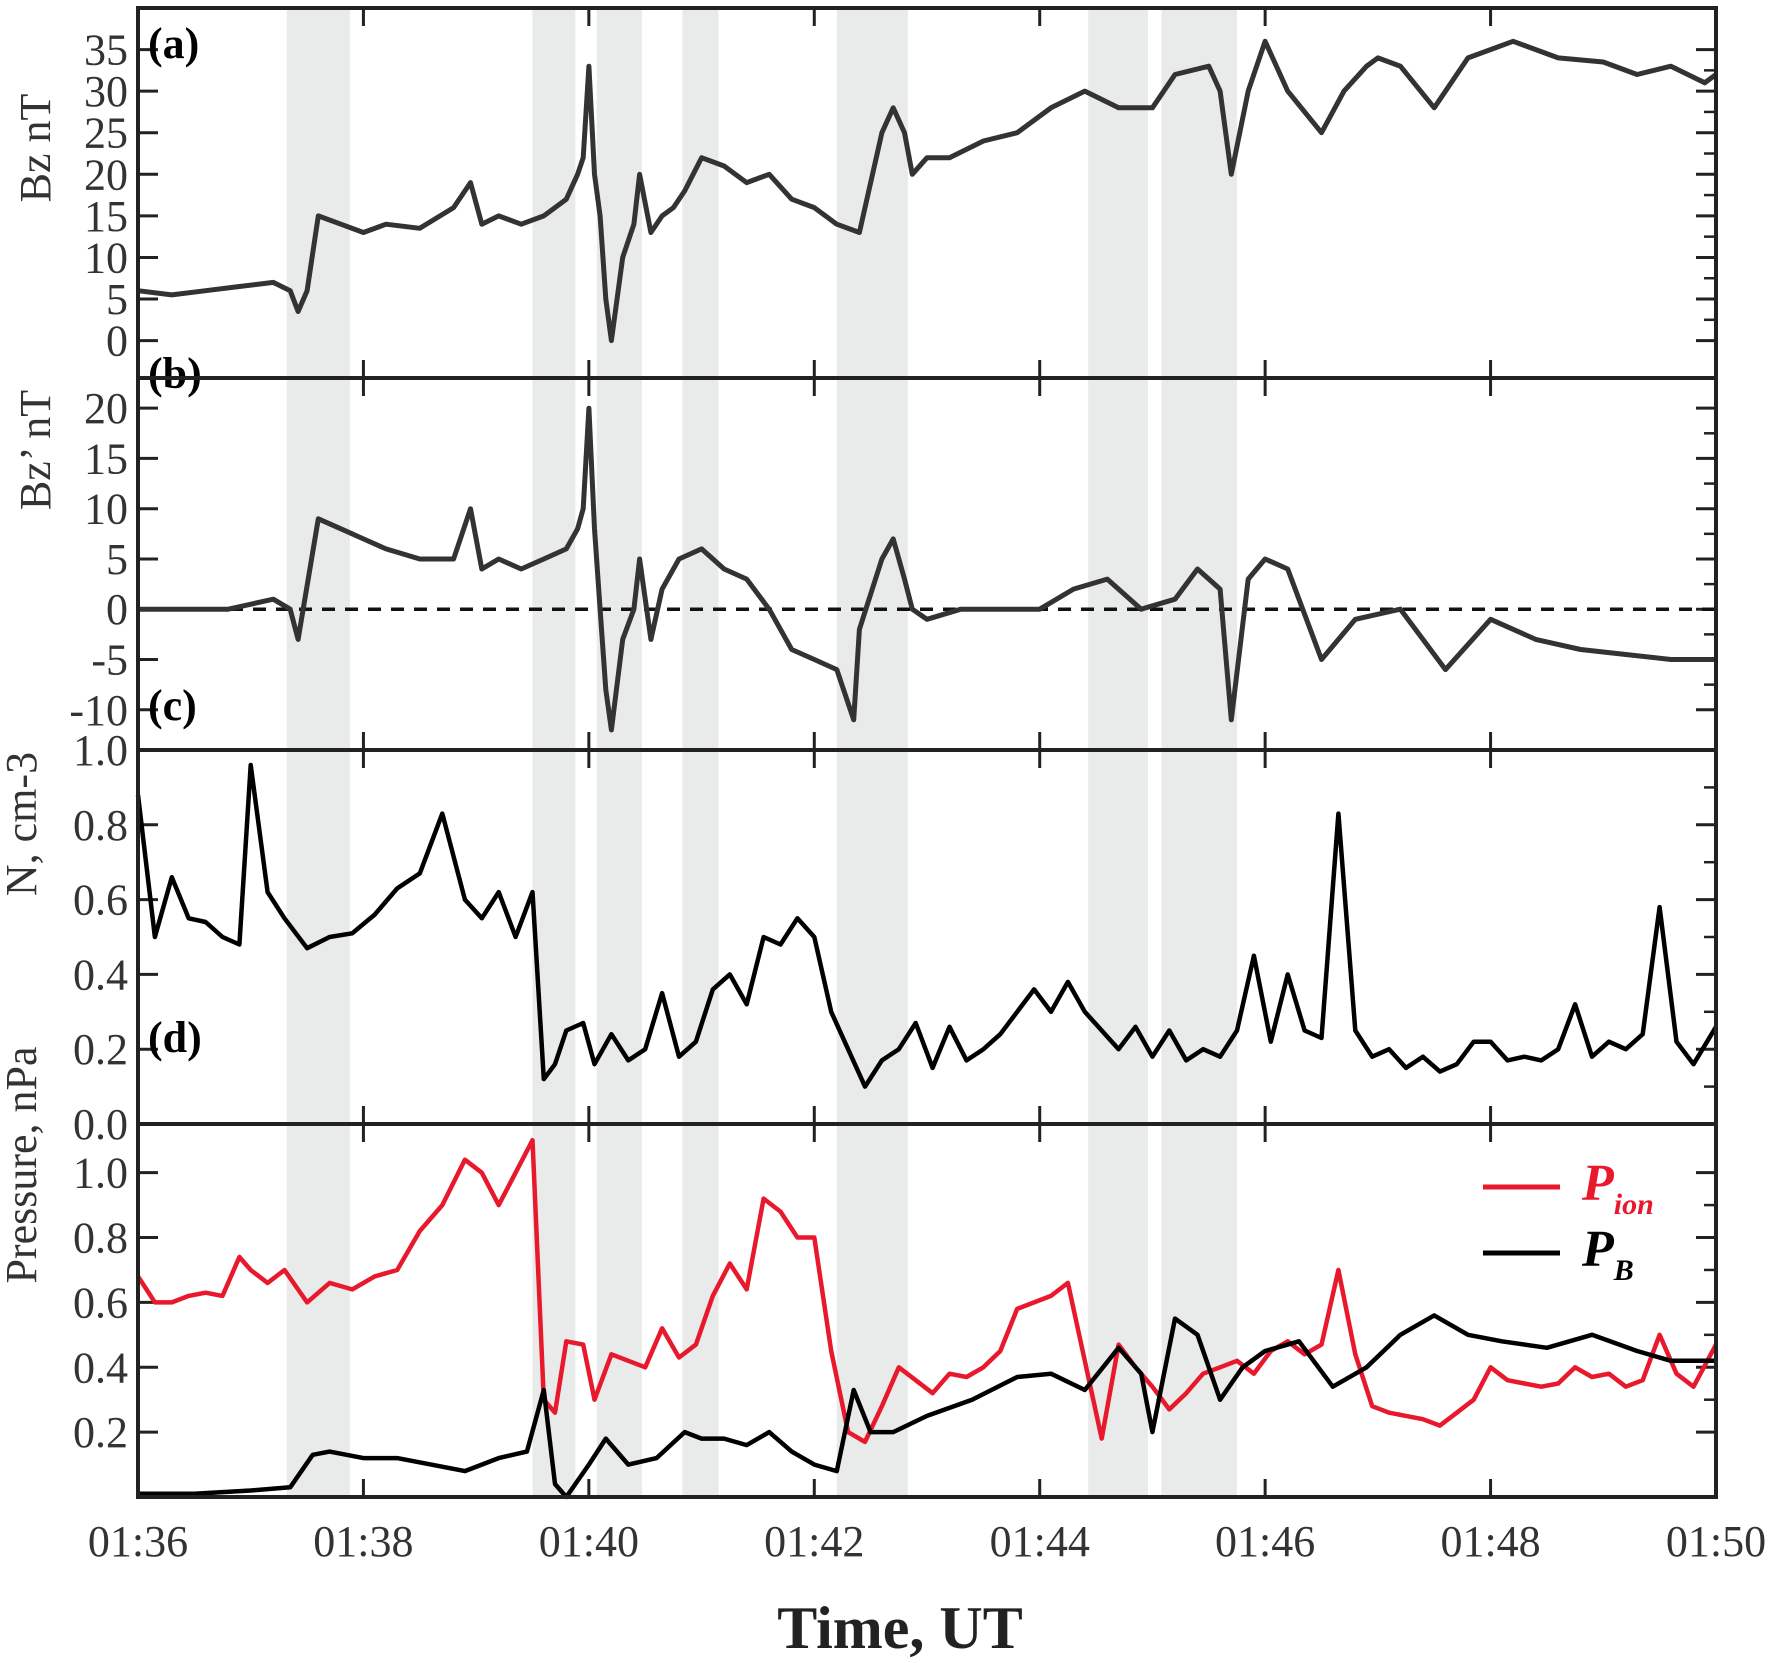  I want to click on panel-c-ylabel: N, cm-3, so click(23, 824).